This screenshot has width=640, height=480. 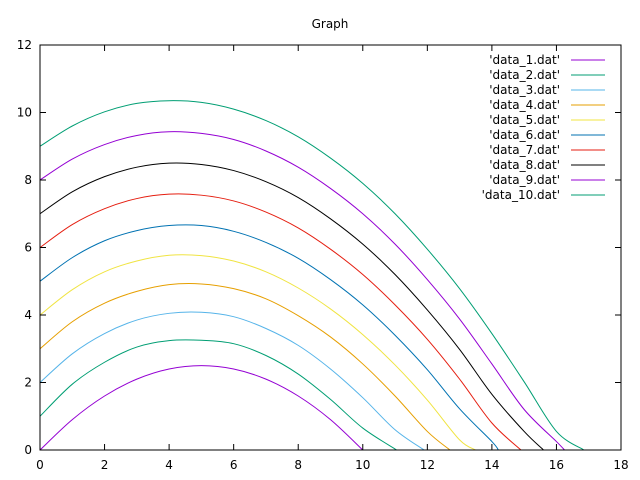 I want to click on legend-label: 'data_7.dat', so click(x=524, y=150).